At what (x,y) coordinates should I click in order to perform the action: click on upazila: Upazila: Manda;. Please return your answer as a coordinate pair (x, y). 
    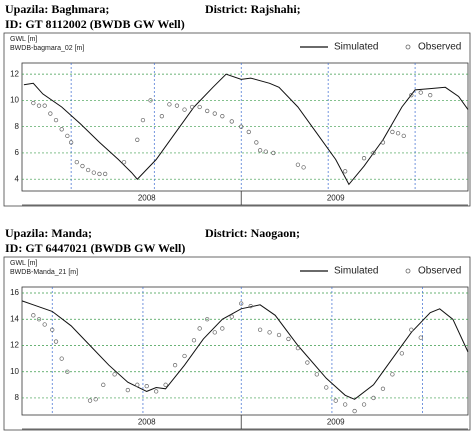
    Looking at the image, I should click on (48, 233).